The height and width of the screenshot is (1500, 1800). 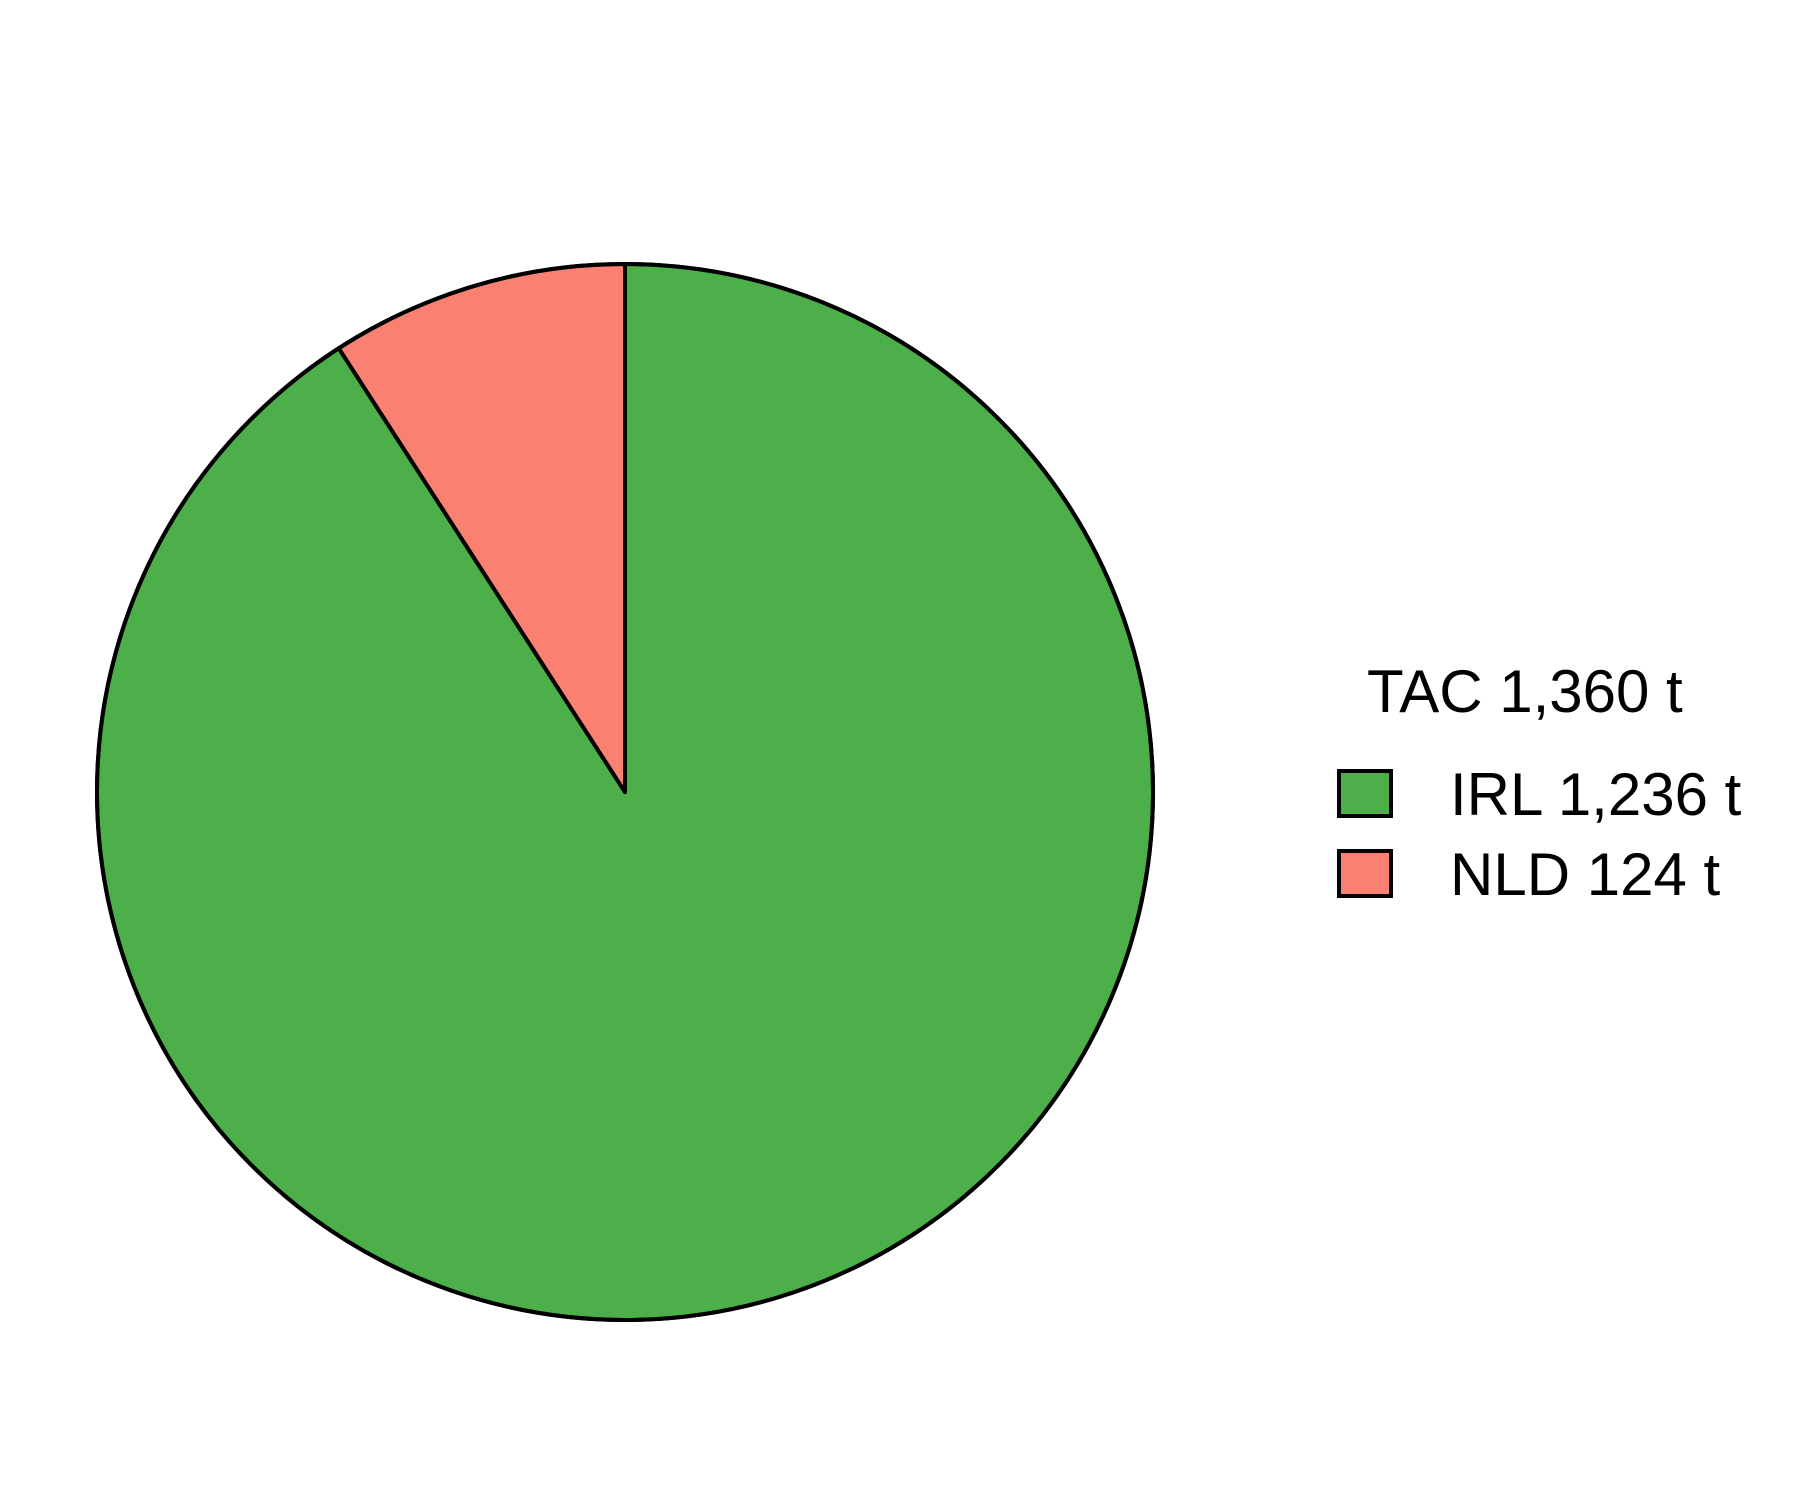 What do you see at coordinates (1585, 874) in the screenshot?
I see `legend-label-nld: NLD 124 t` at bounding box center [1585, 874].